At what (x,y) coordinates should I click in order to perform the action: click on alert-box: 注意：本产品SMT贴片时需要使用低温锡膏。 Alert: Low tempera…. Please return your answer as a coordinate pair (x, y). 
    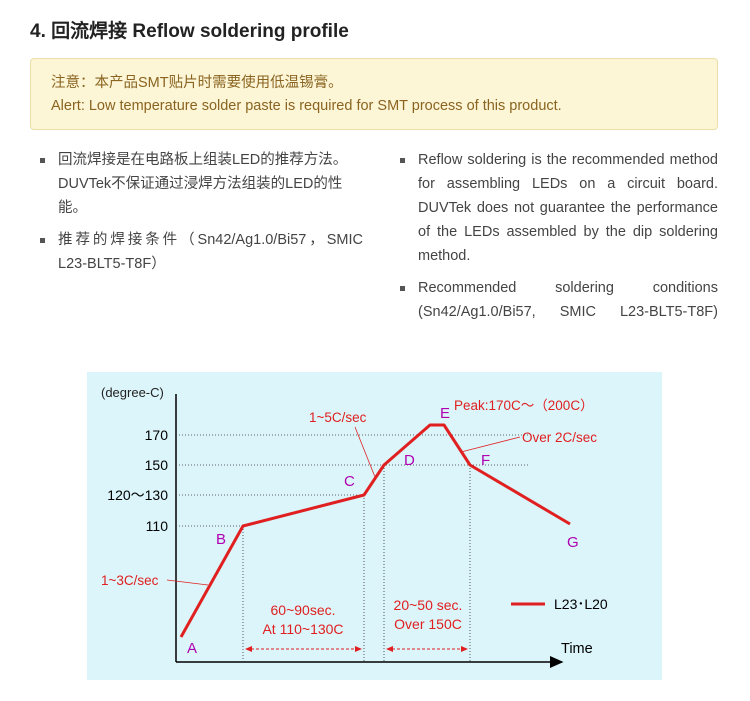
    Looking at the image, I should click on (374, 94).